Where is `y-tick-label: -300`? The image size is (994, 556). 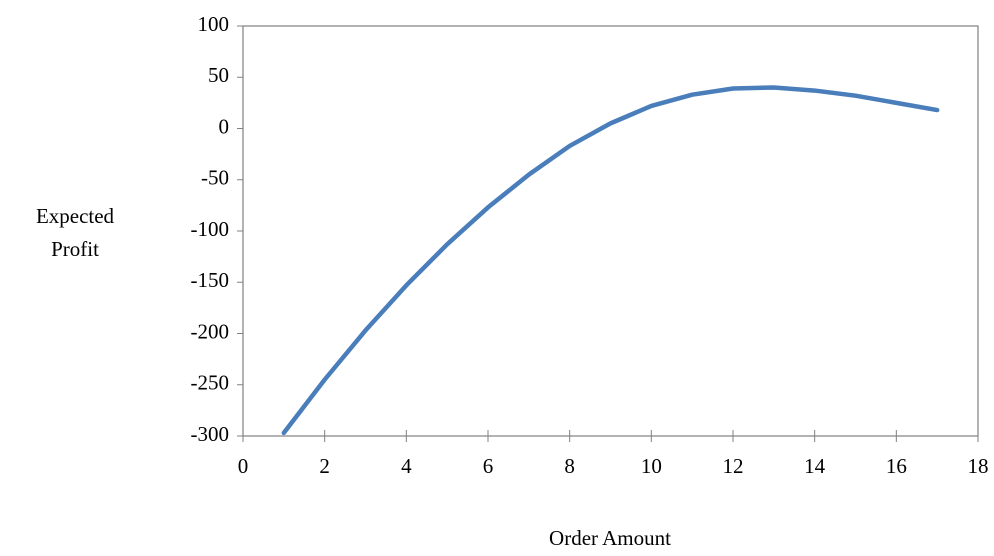
y-tick-label: -300 is located at coordinates (210, 434).